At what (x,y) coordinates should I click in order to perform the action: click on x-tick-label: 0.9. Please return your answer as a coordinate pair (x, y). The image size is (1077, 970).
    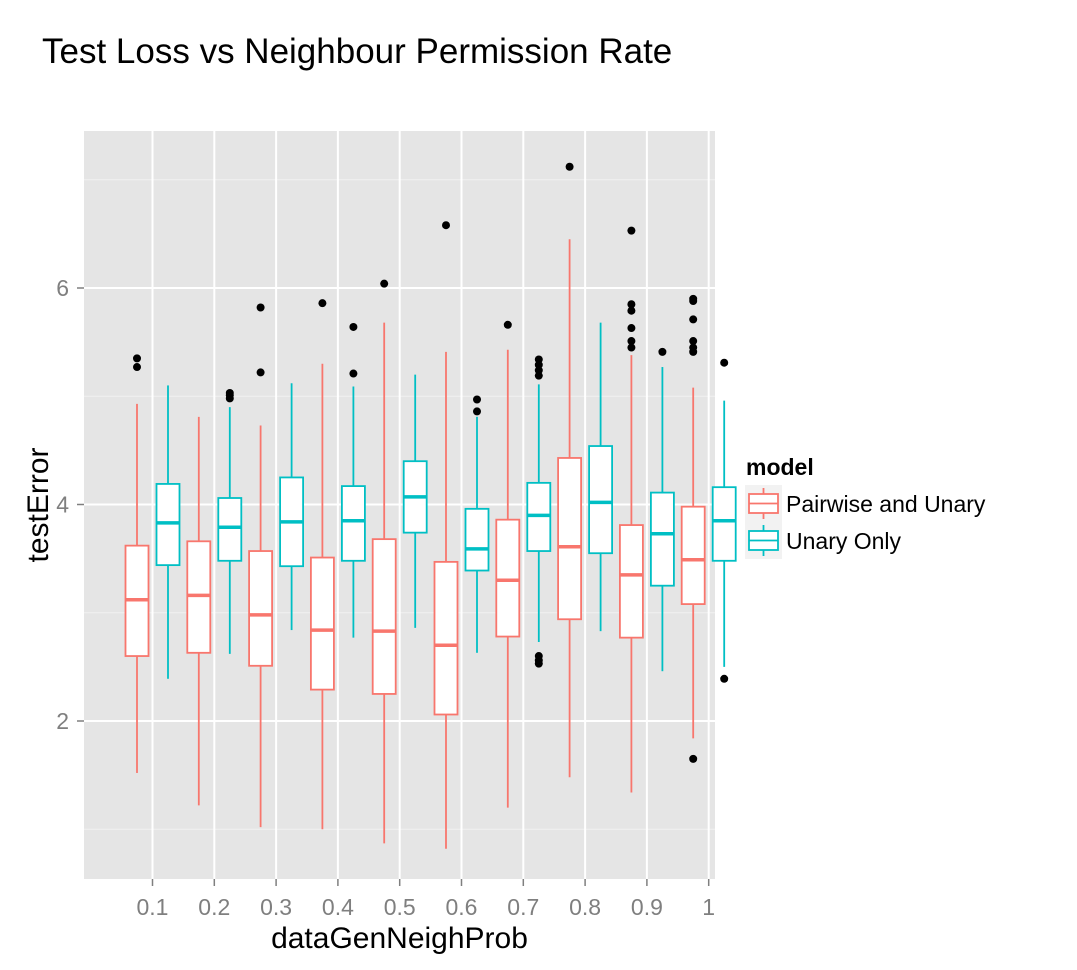
    Looking at the image, I should click on (647, 907).